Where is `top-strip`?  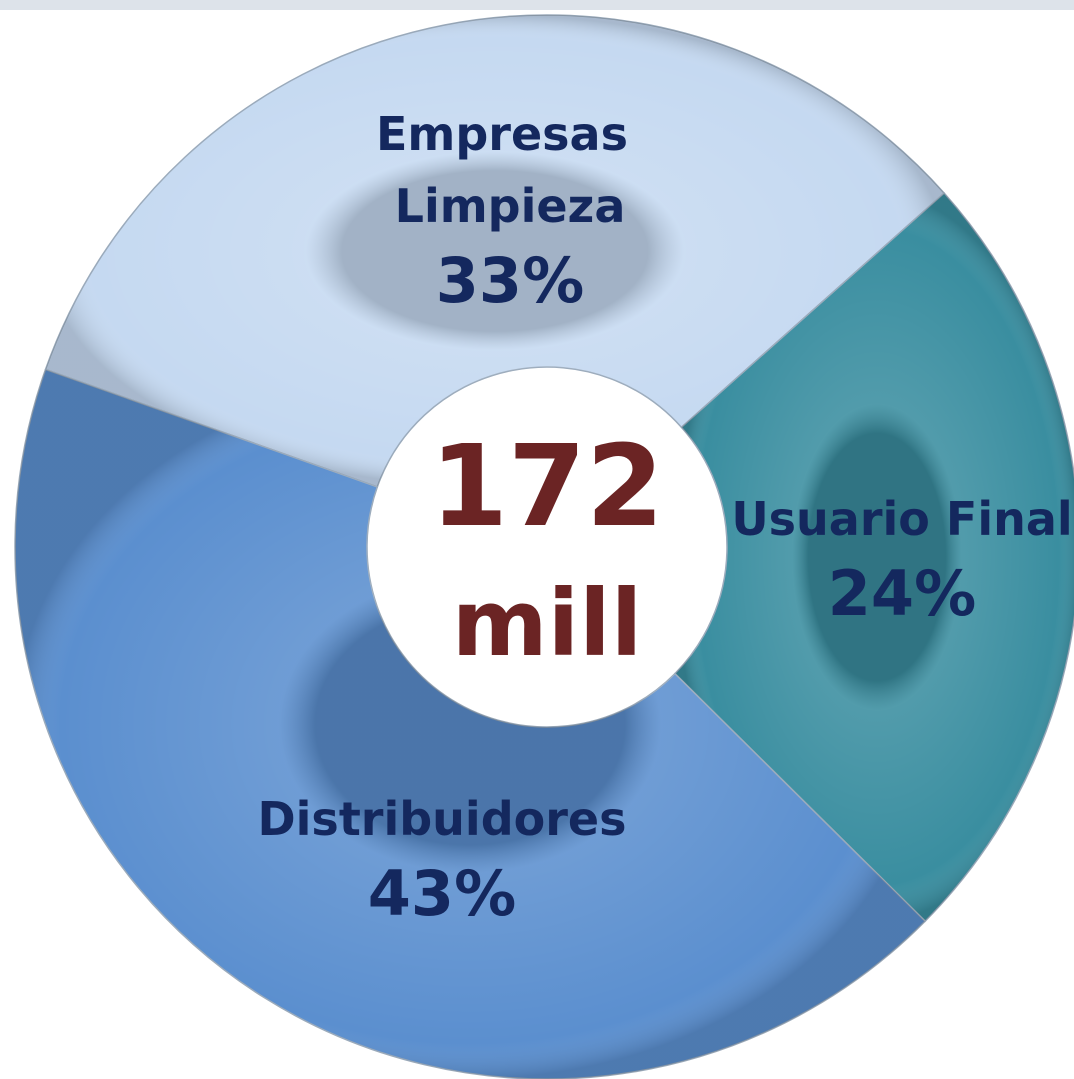
top-strip is located at coordinates (537, 5).